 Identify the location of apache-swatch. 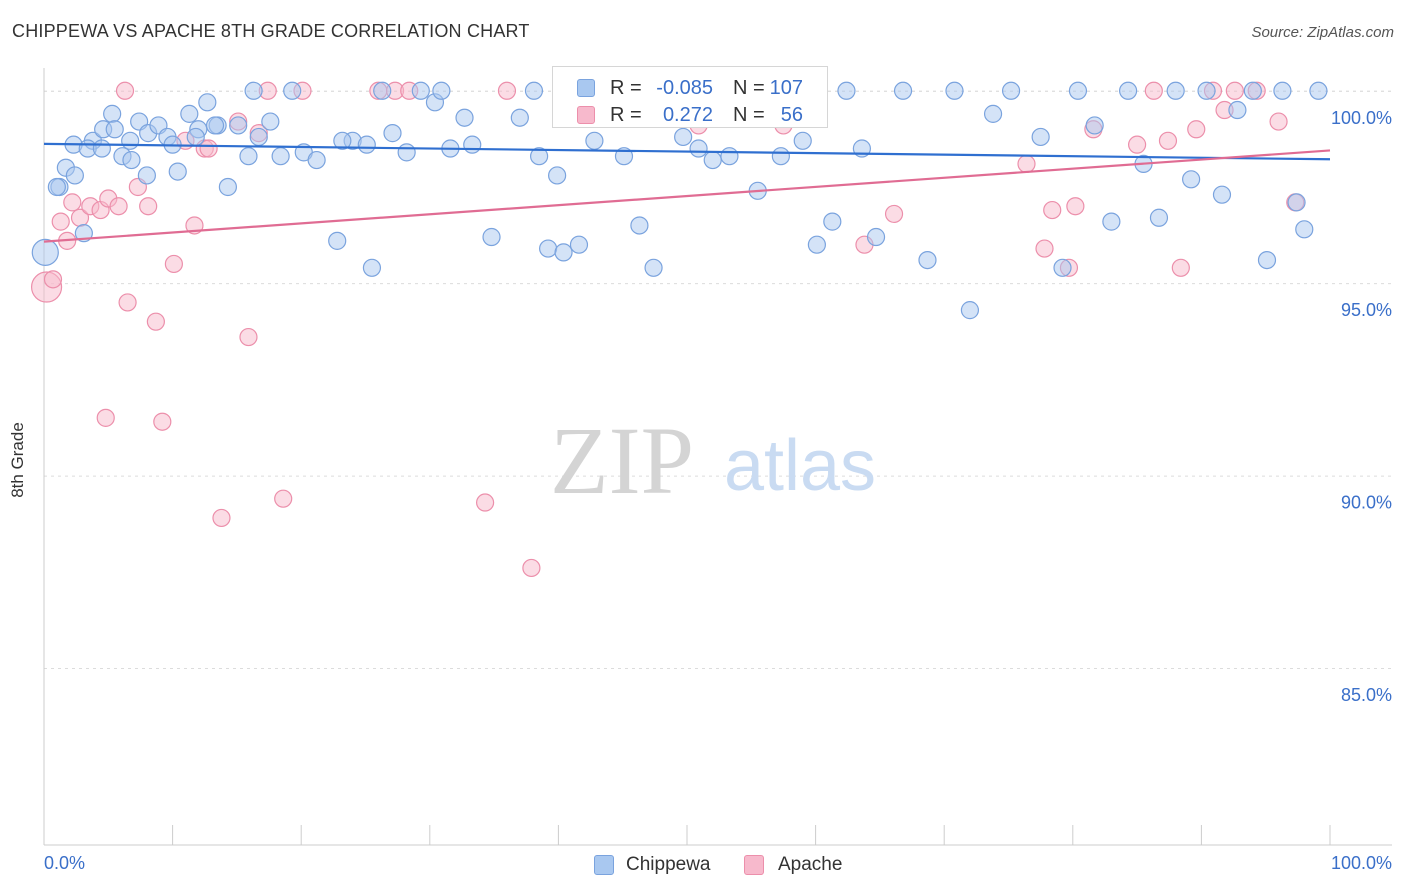
(586, 115).